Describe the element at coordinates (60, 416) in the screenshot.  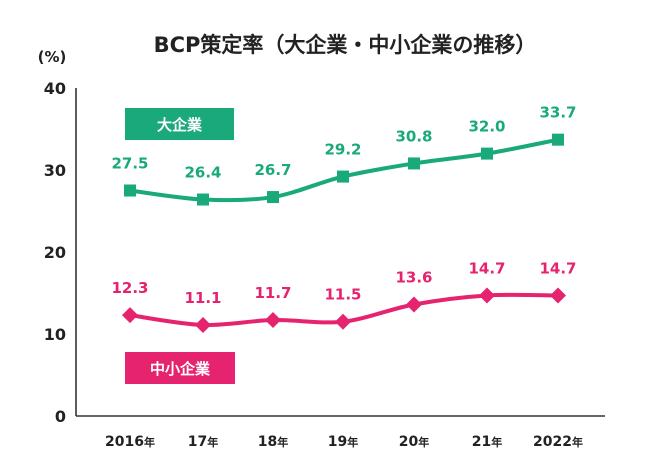
I see `y-tick-label: 0` at that location.